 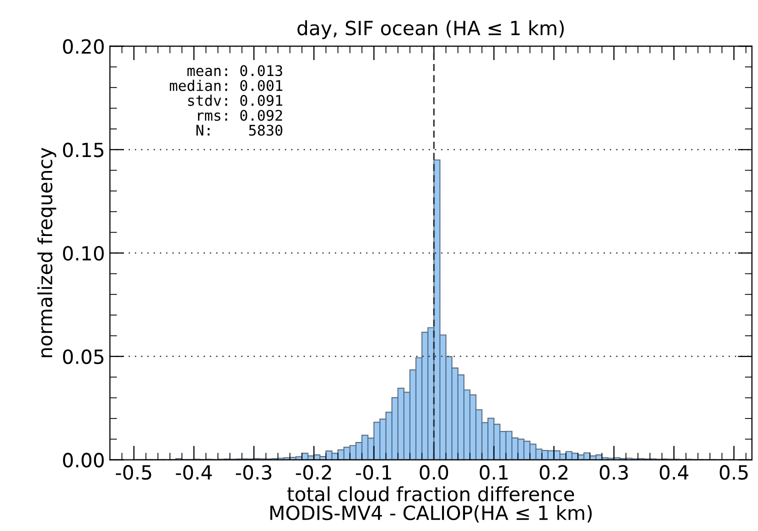 What do you see at coordinates (83, 356) in the screenshot?
I see `y-tick-label: 0.05` at bounding box center [83, 356].